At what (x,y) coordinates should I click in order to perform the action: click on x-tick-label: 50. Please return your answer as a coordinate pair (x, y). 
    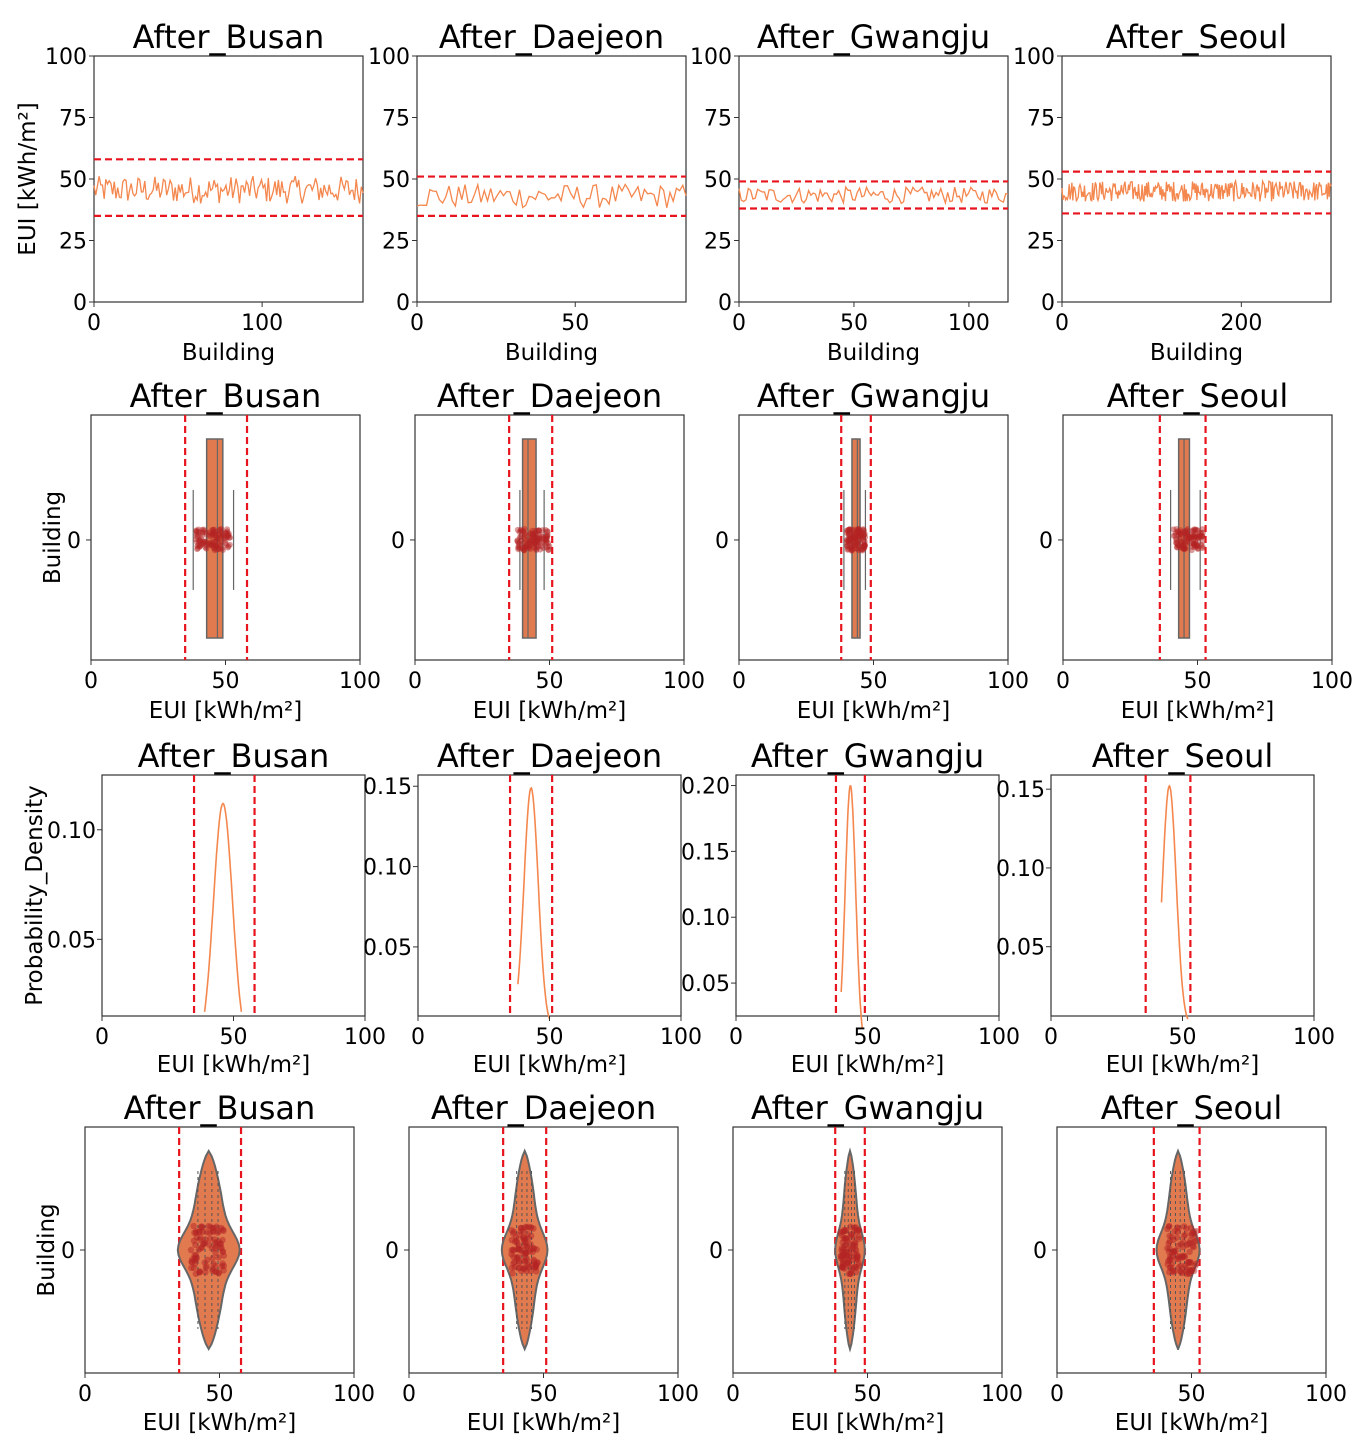
    Looking at the image, I should click on (1192, 1394).